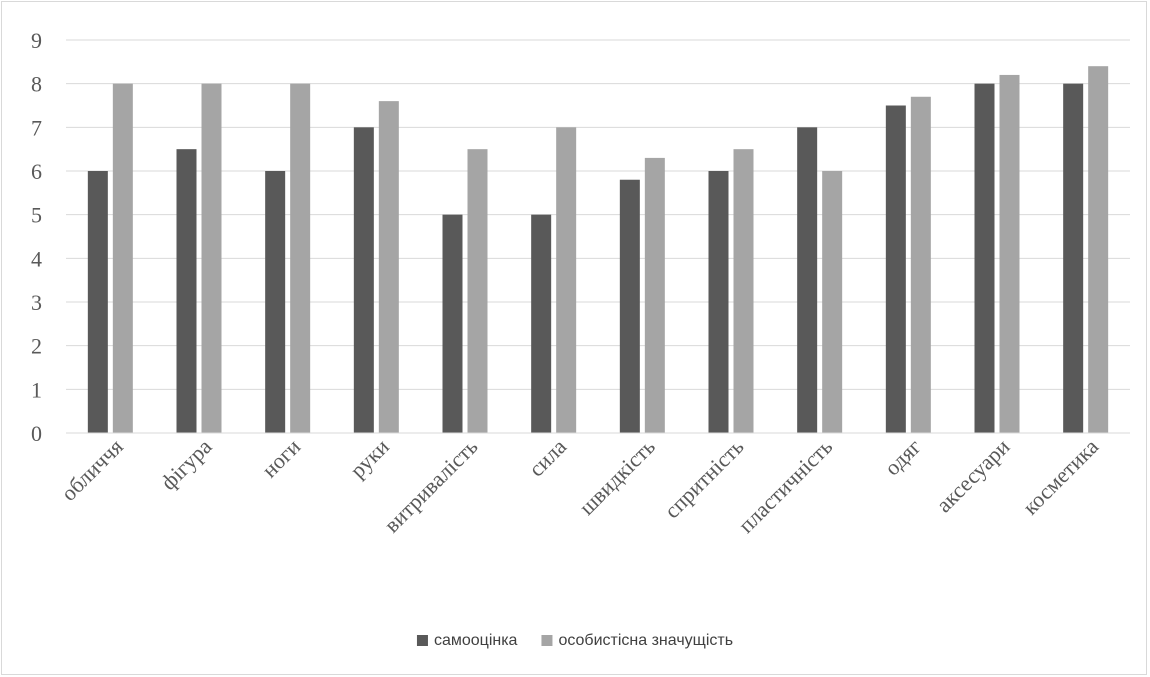 Image resolution: width=1150 pixels, height=677 pixels. What do you see at coordinates (617, 477) in the screenshot?
I see `x-category-label: швидкість` at bounding box center [617, 477].